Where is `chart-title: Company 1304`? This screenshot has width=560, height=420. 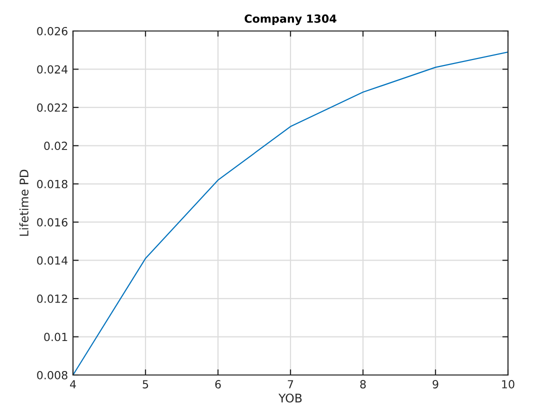 chart-title: Company 1304 is located at coordinates (290, 20).